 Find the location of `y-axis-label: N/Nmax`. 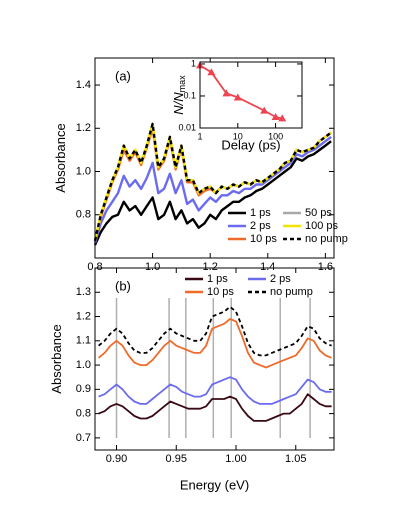

y-axis-label: N/Nmax is located at coordinates (179, 95).